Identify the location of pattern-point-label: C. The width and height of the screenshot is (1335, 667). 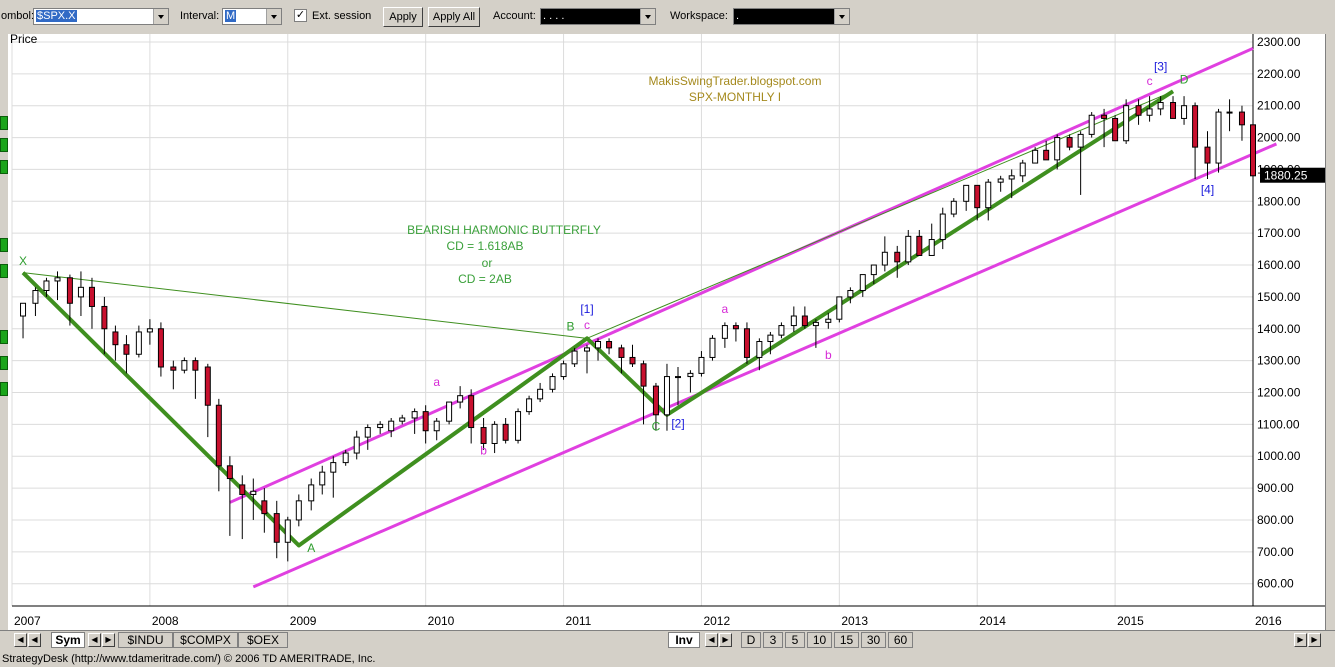
(656, 427).